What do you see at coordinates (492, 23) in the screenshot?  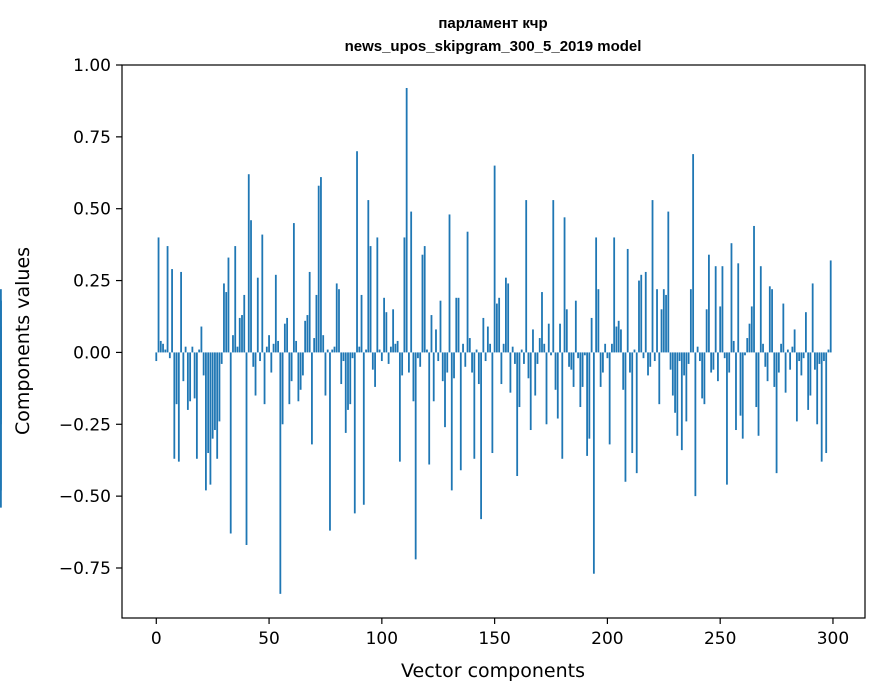 I see `chart-title-line-1: парламент кчр` at bounding box center [492, 23].